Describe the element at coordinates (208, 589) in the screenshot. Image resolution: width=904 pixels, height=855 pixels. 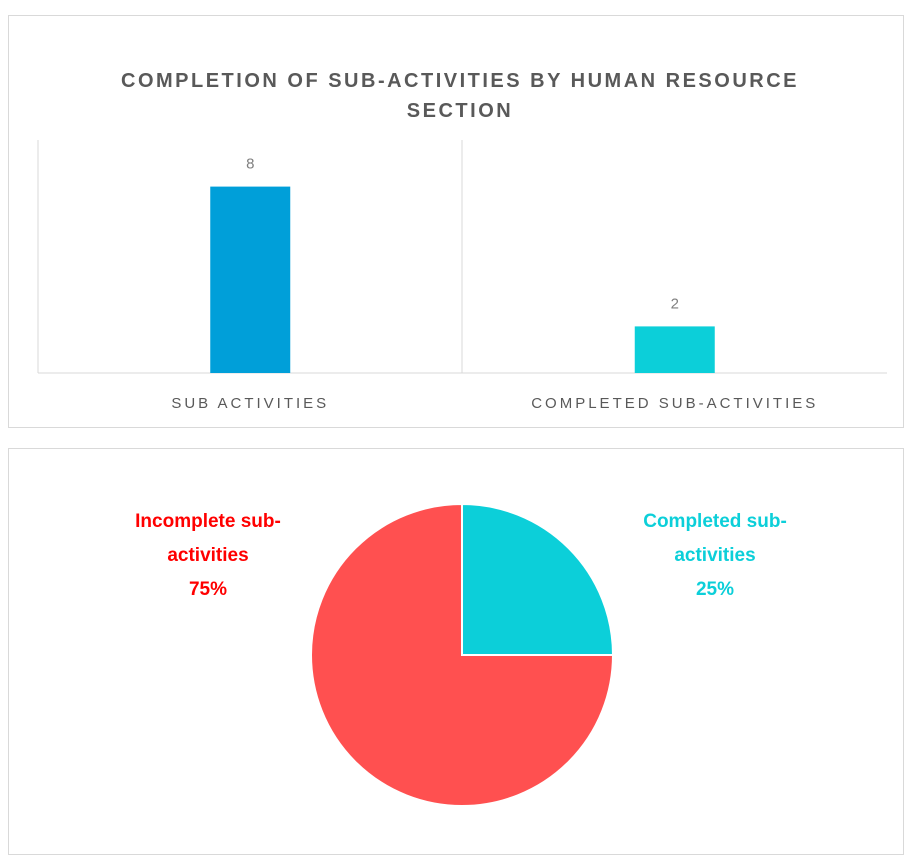
I see `slice-value: 75%` at that location.